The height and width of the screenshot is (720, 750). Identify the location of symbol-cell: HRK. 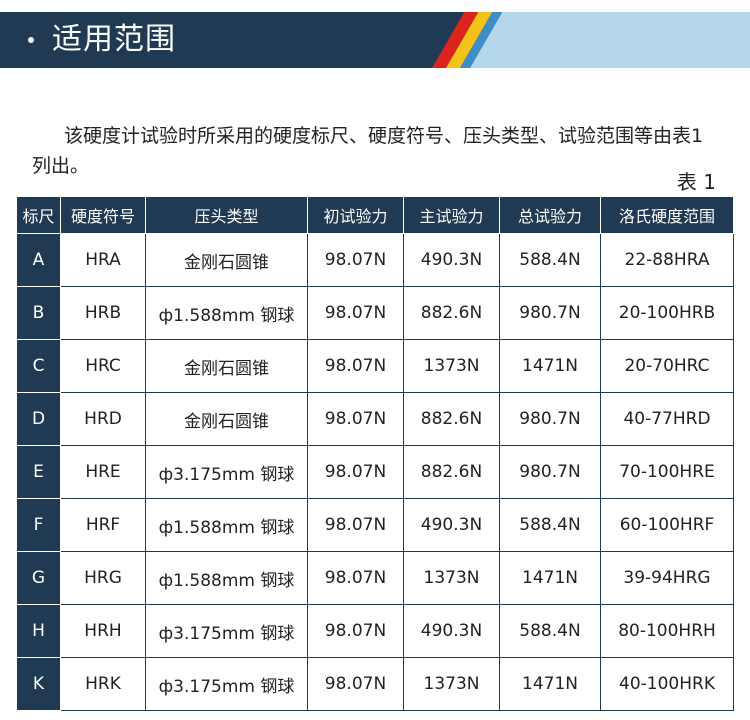
(103, 684).